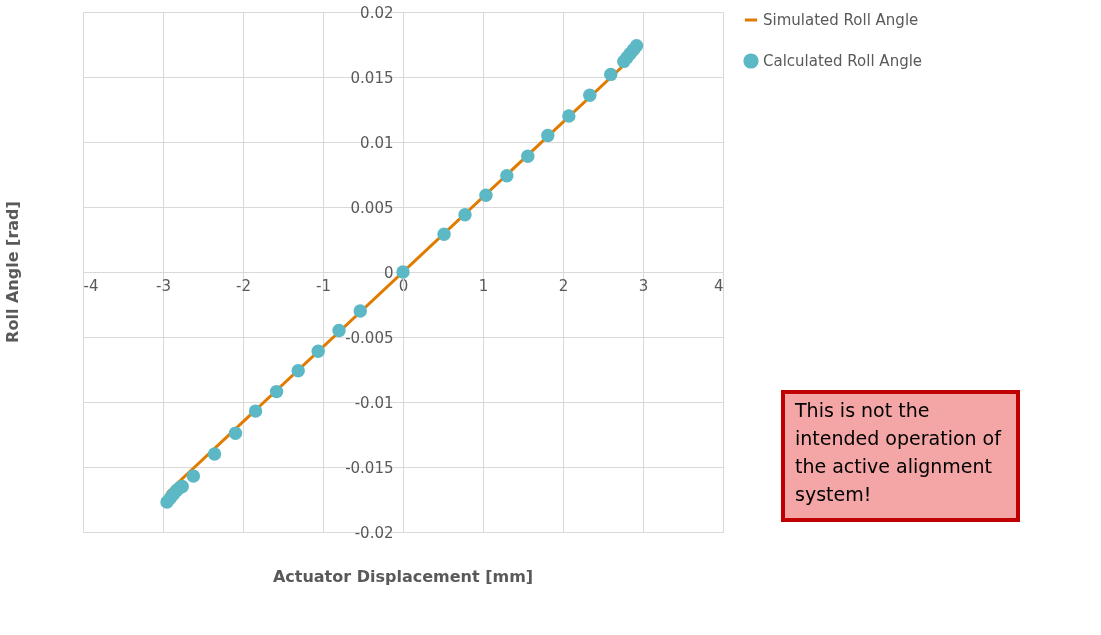 The image size is (1101, 635). Describe the element at coordinates (243, 285) in the screenshot. I see `x-tick-label: -2` at that location.